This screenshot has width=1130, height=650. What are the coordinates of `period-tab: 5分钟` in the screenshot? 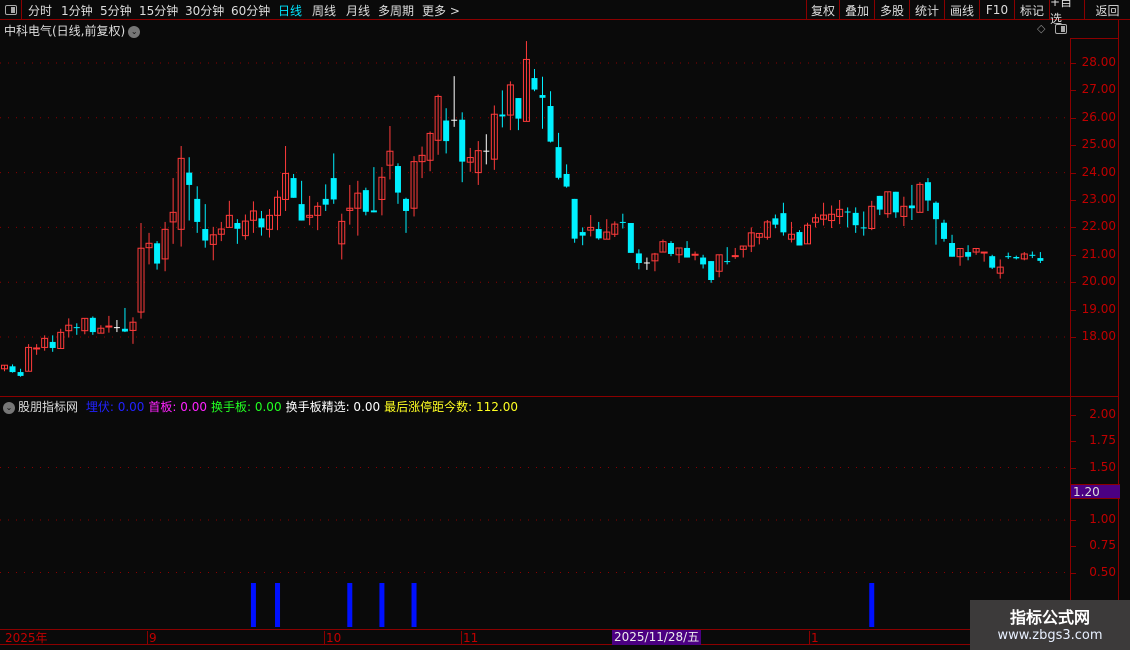 It's located at (116, 11).